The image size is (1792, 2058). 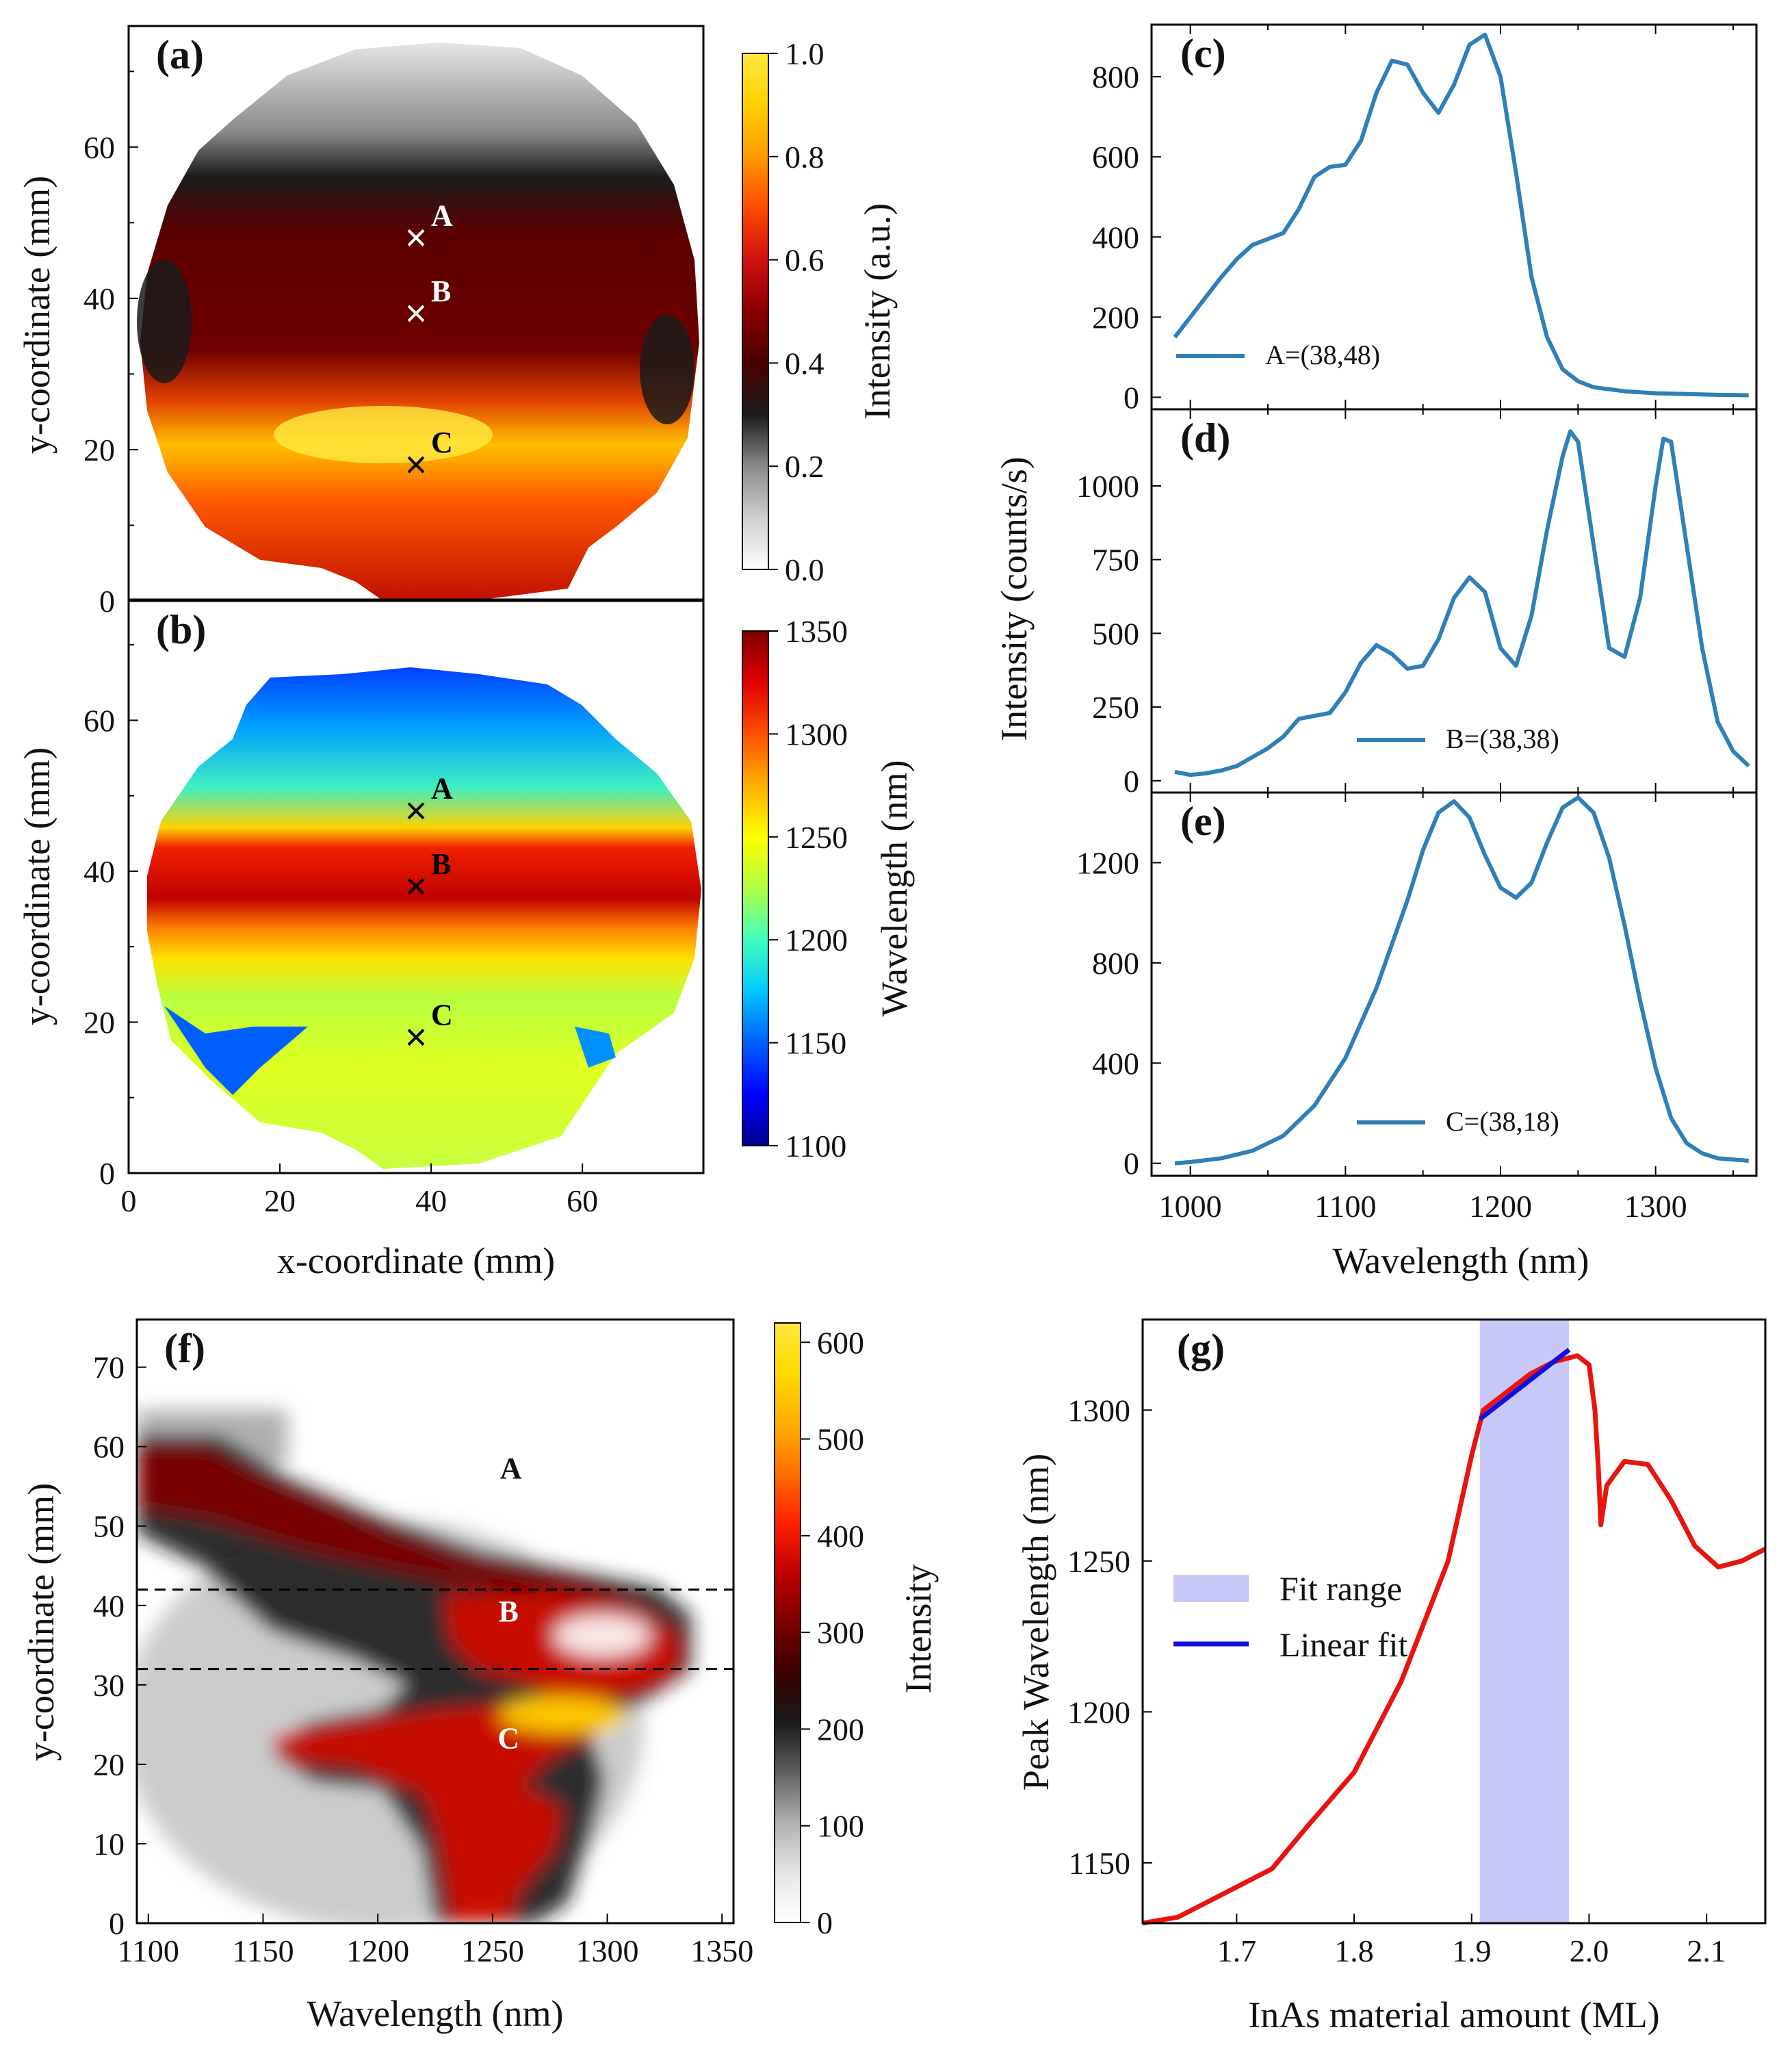 I want to click on y-tick-label: 50, so click(x=109, y=1526).